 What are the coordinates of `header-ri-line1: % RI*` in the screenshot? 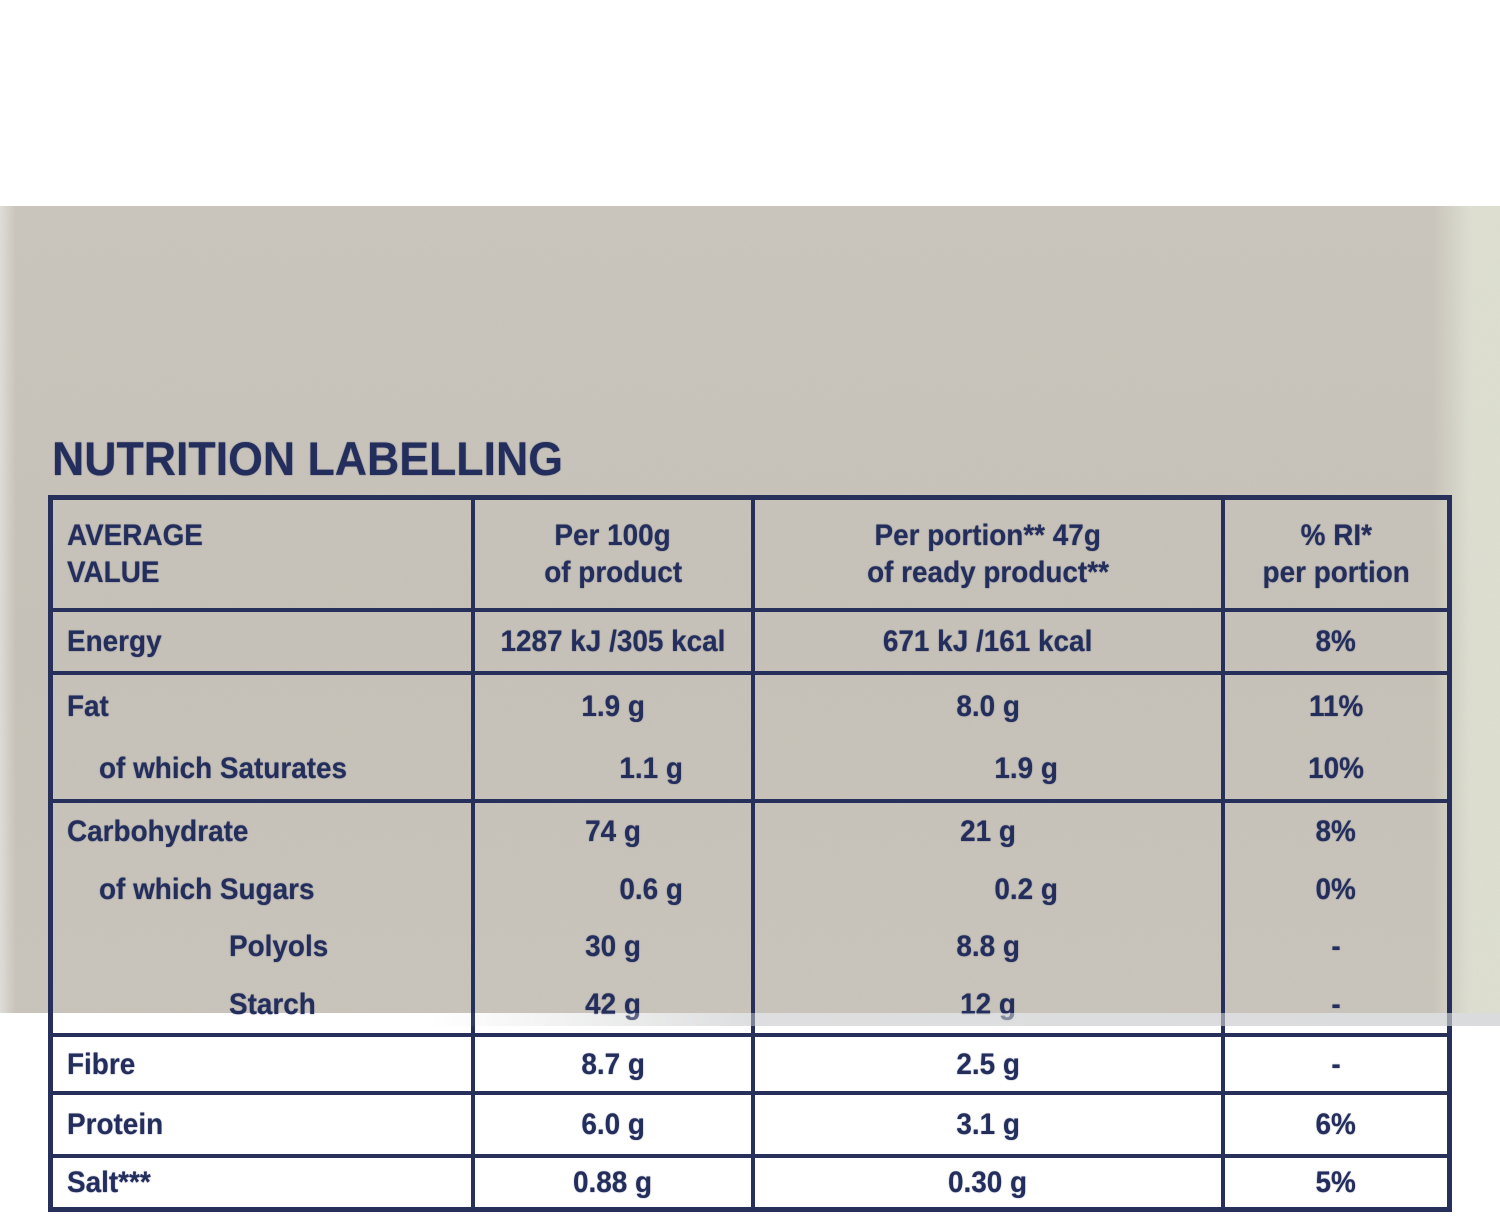 It's located at (1336, 535).